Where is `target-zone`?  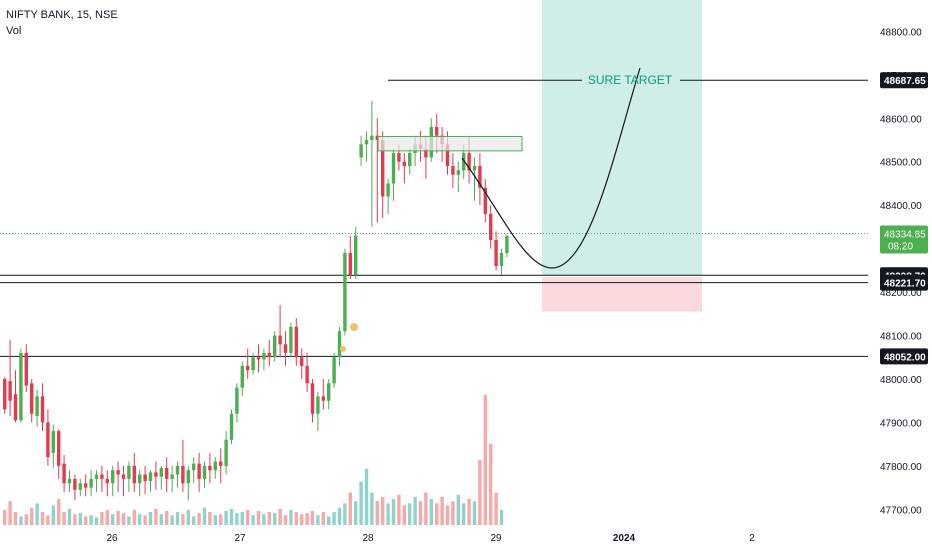 target-zone is located at coordinates (622, 138).